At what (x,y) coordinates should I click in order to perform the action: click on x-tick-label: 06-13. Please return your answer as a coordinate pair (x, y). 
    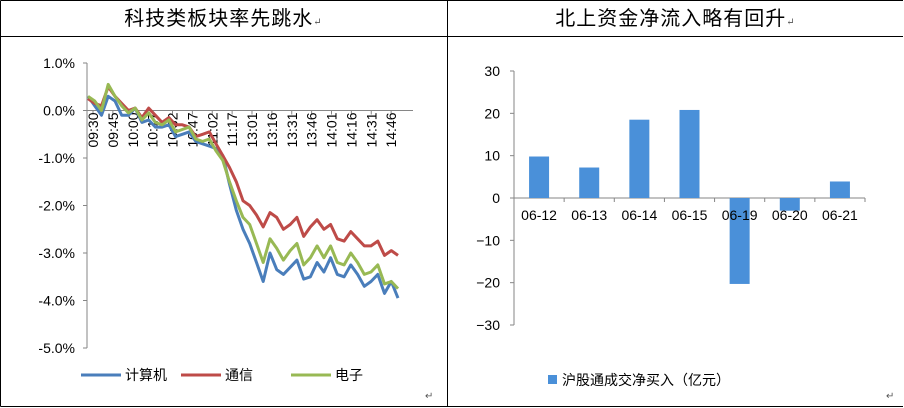
    Looking at the image, I should click on (589, 215).